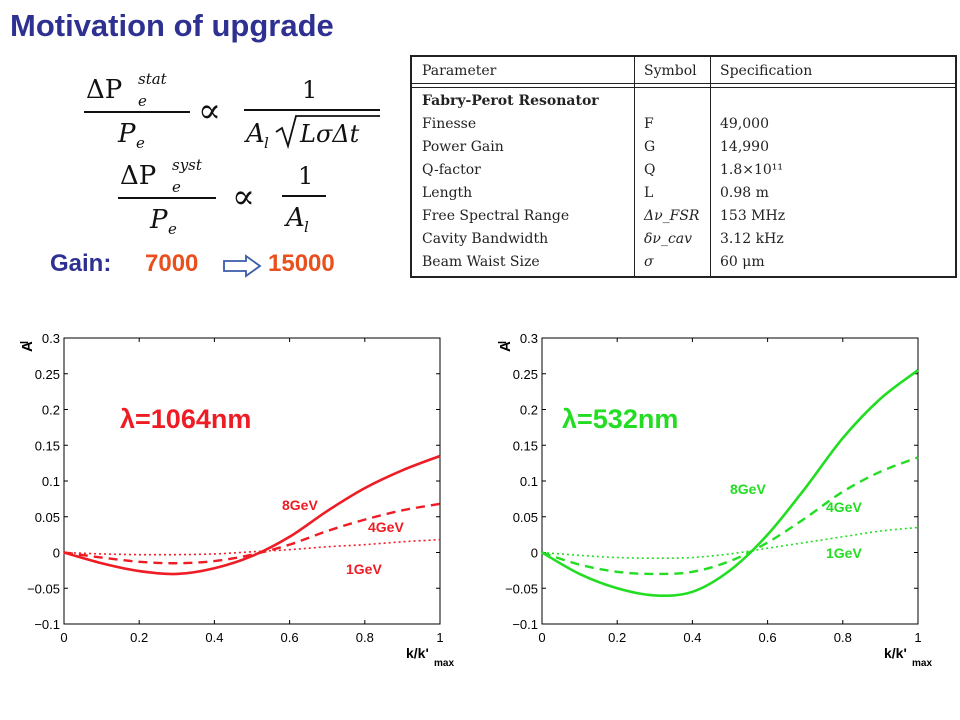  I want to click on formula-stat: ΔP stat e P e ∝ 1 A l LσΔt, so click(232, 111).